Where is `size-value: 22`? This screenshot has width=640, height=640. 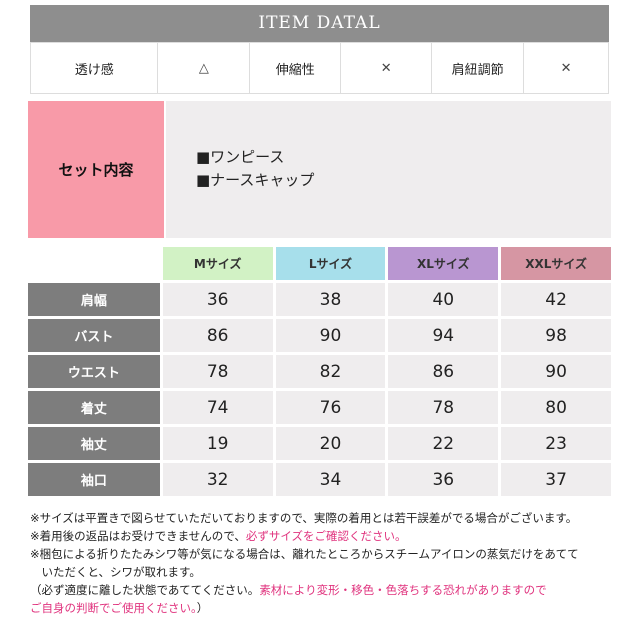
size-value: 22 is located at coordinates (443, 443).